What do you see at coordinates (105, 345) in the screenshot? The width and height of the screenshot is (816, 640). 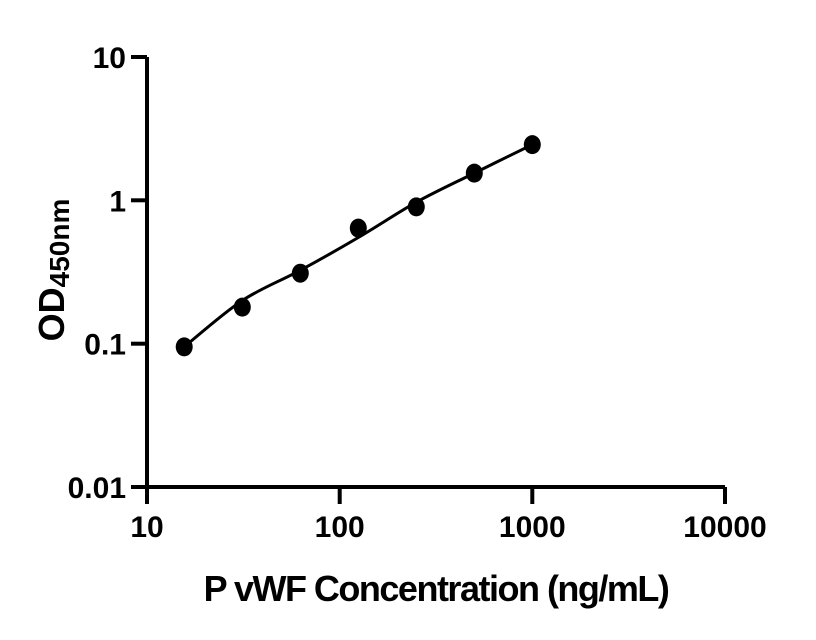 I see `y-tick-label: 0.1` at bounding box center [105, 345].